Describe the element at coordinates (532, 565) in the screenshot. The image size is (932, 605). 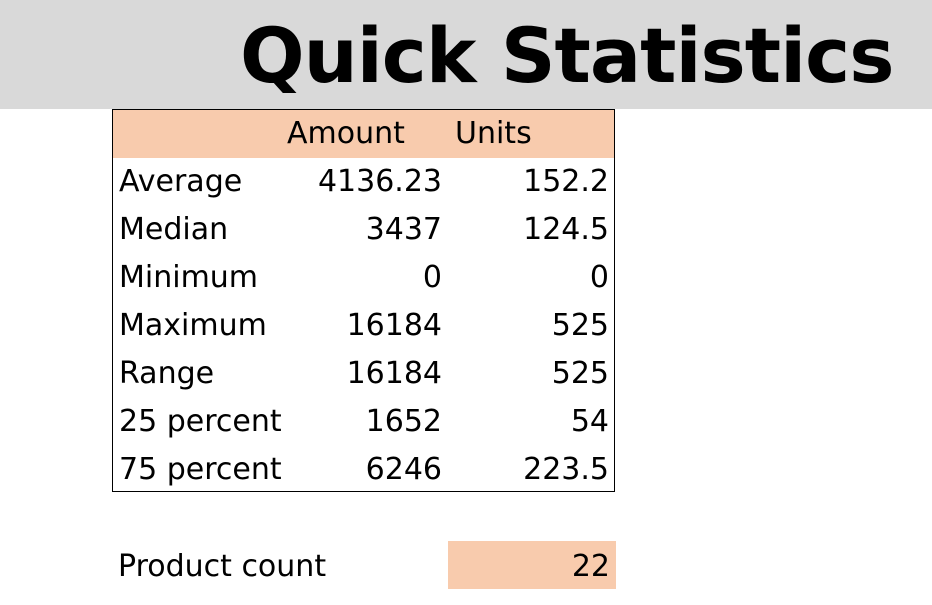
I see `product-count-cell: 22` at that location.